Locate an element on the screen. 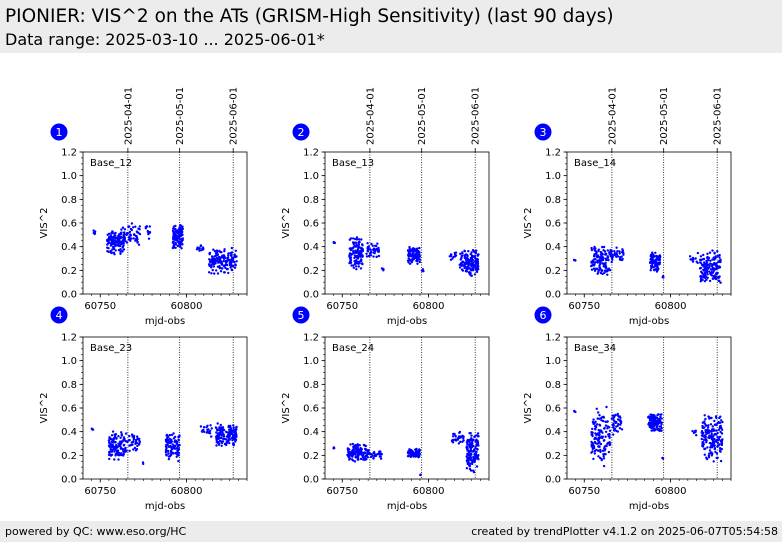 The width and height of the screenshot is (782, 542). y-tick-label: 0.2 is located at coordinates (553, 456).